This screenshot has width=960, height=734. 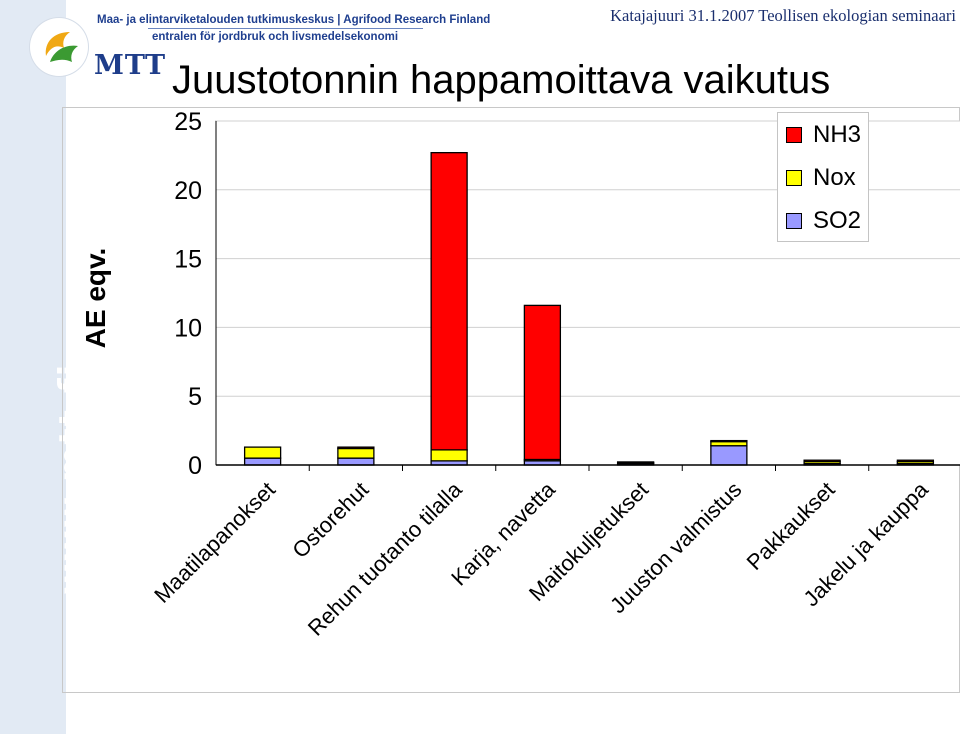 What do you see at coordinates (837, 220) in the screenshot?
I see `legend-label-so2: SO2` at bounding box center [837, 220].